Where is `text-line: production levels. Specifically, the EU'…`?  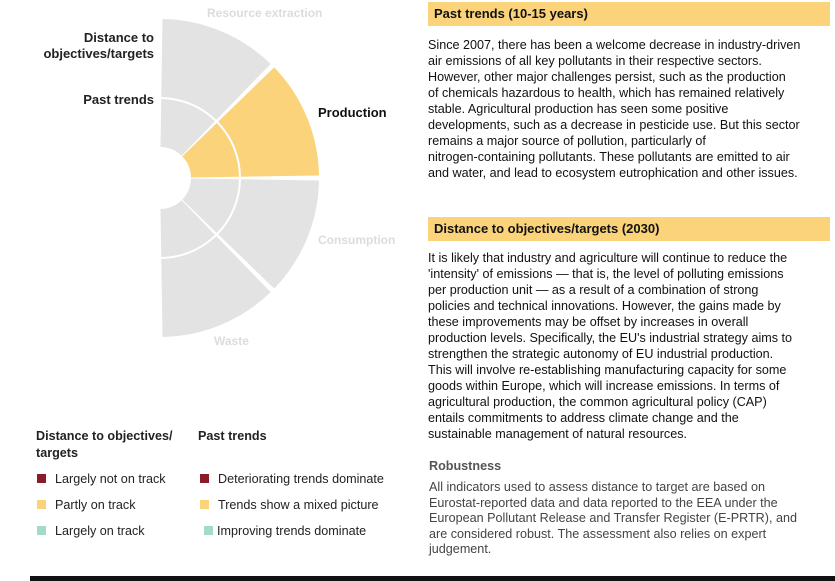 text-line: production levels. Specifically, the EU'… is located at coordinates (610, 338).